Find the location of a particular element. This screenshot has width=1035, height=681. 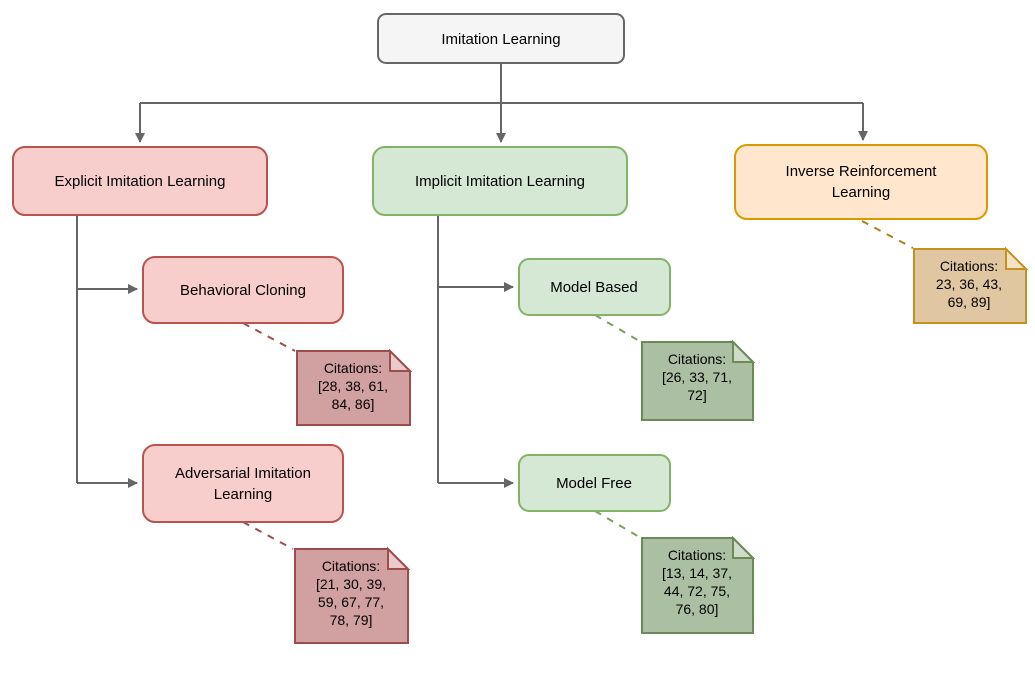

node-behavioral-cloning: Behavioral Cloning is located at coordinates (243, 290).